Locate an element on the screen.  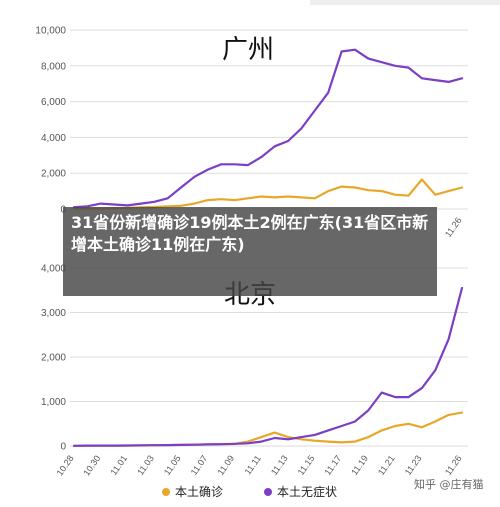
x-tick-label: 11.13 is located at coordinates (279, 465).